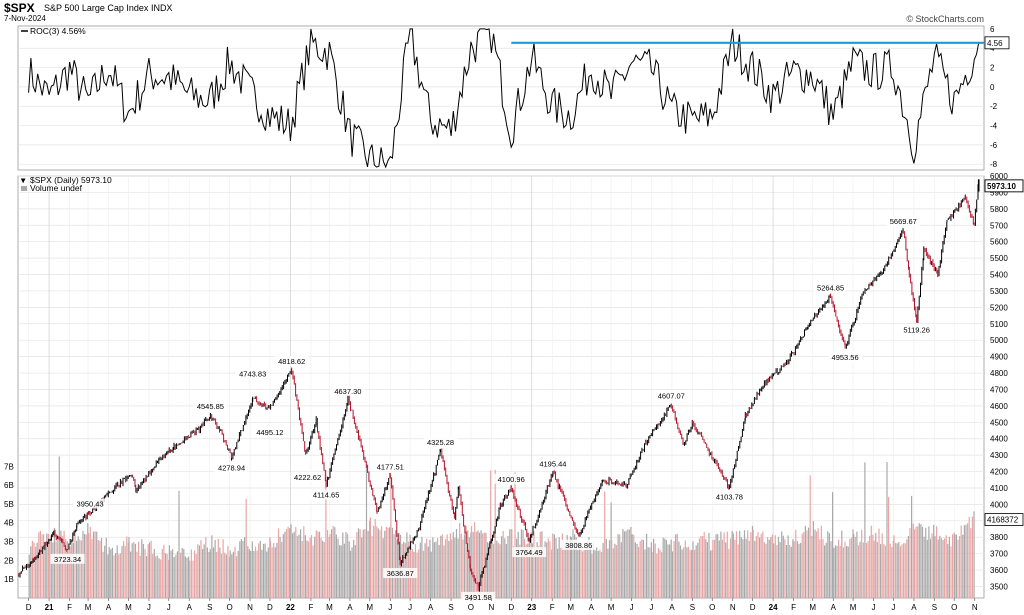  What do you see at coordinates (9, 560) in the screenshot?
I see `volume-y-tick-label: 2B` at bounding box center [9, 560].